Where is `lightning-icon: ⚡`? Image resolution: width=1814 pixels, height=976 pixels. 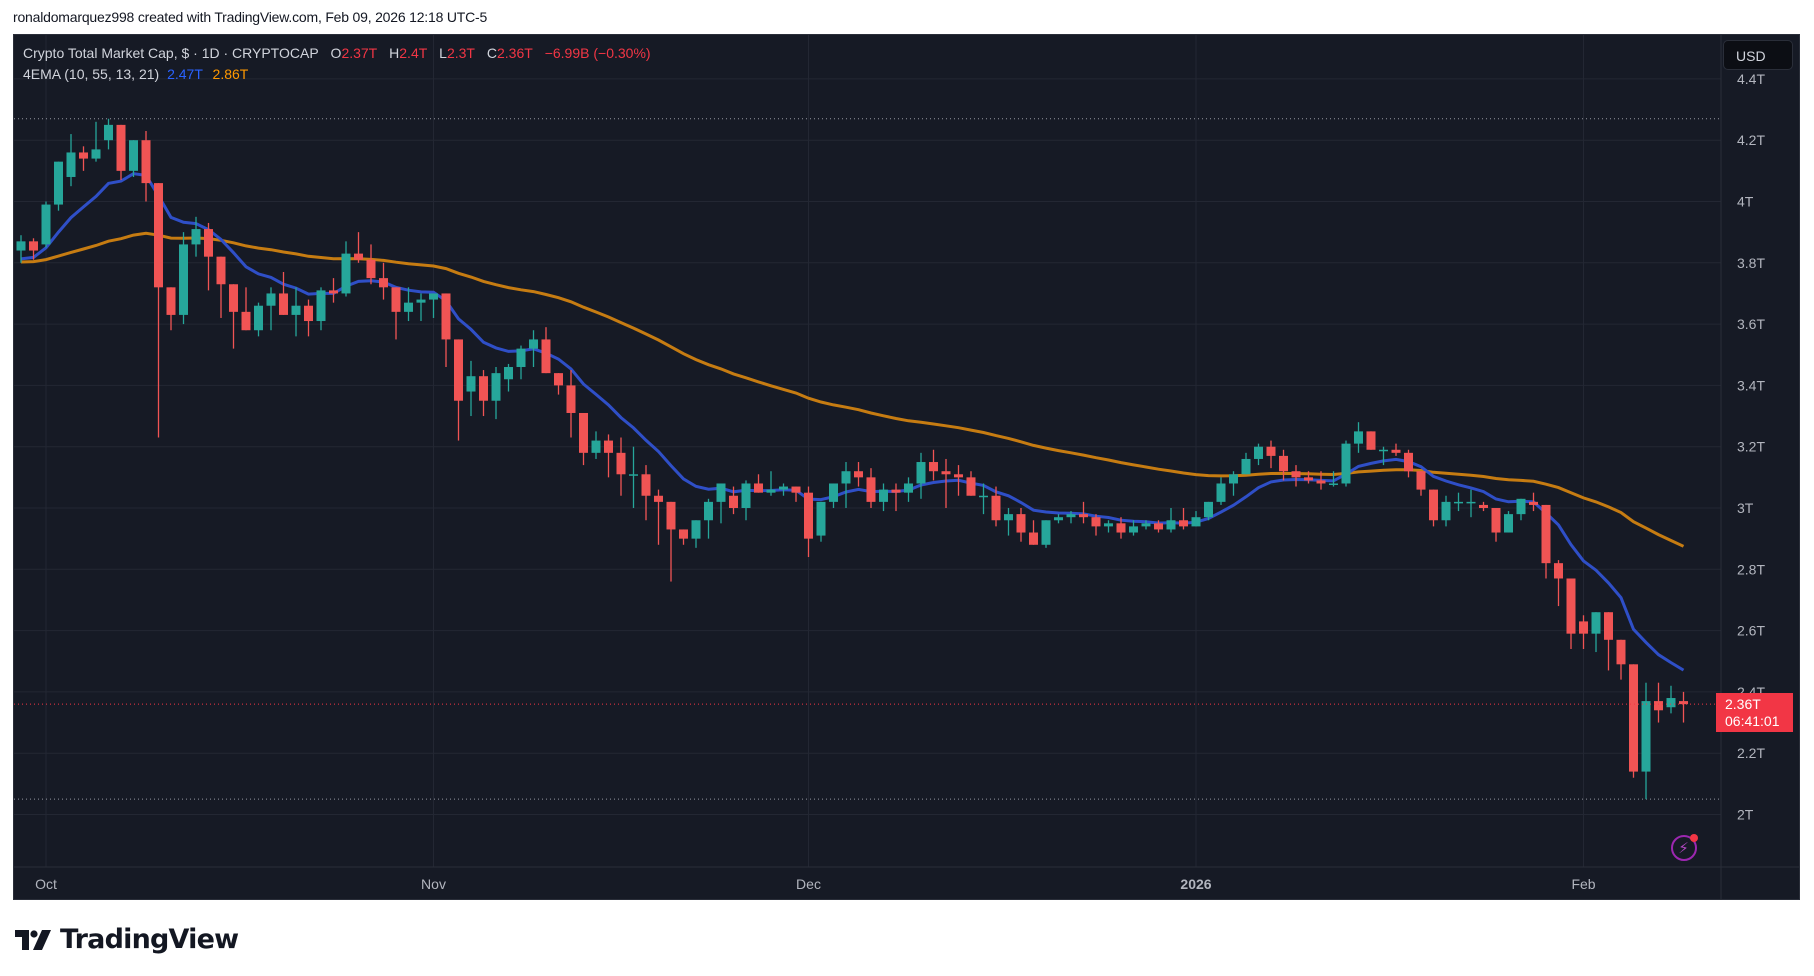 lightning-icon: ⚡ is located at coordinates (1684, 848).